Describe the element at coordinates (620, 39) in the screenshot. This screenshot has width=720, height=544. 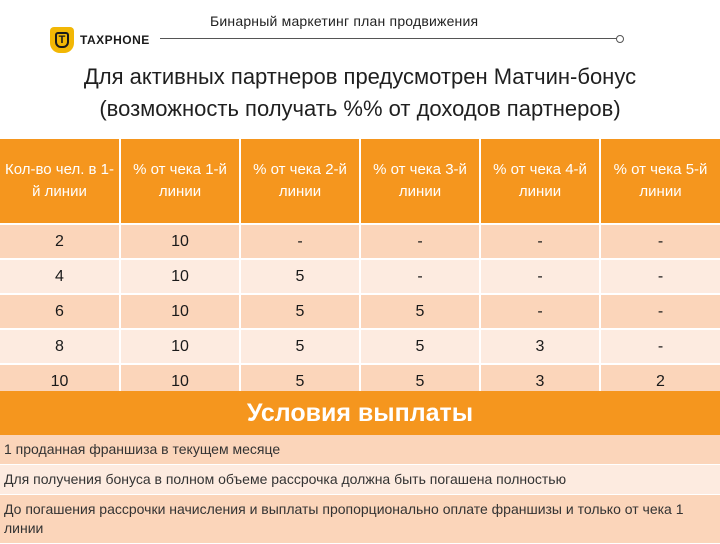
I see `divider-end-dot-icon` at that location.